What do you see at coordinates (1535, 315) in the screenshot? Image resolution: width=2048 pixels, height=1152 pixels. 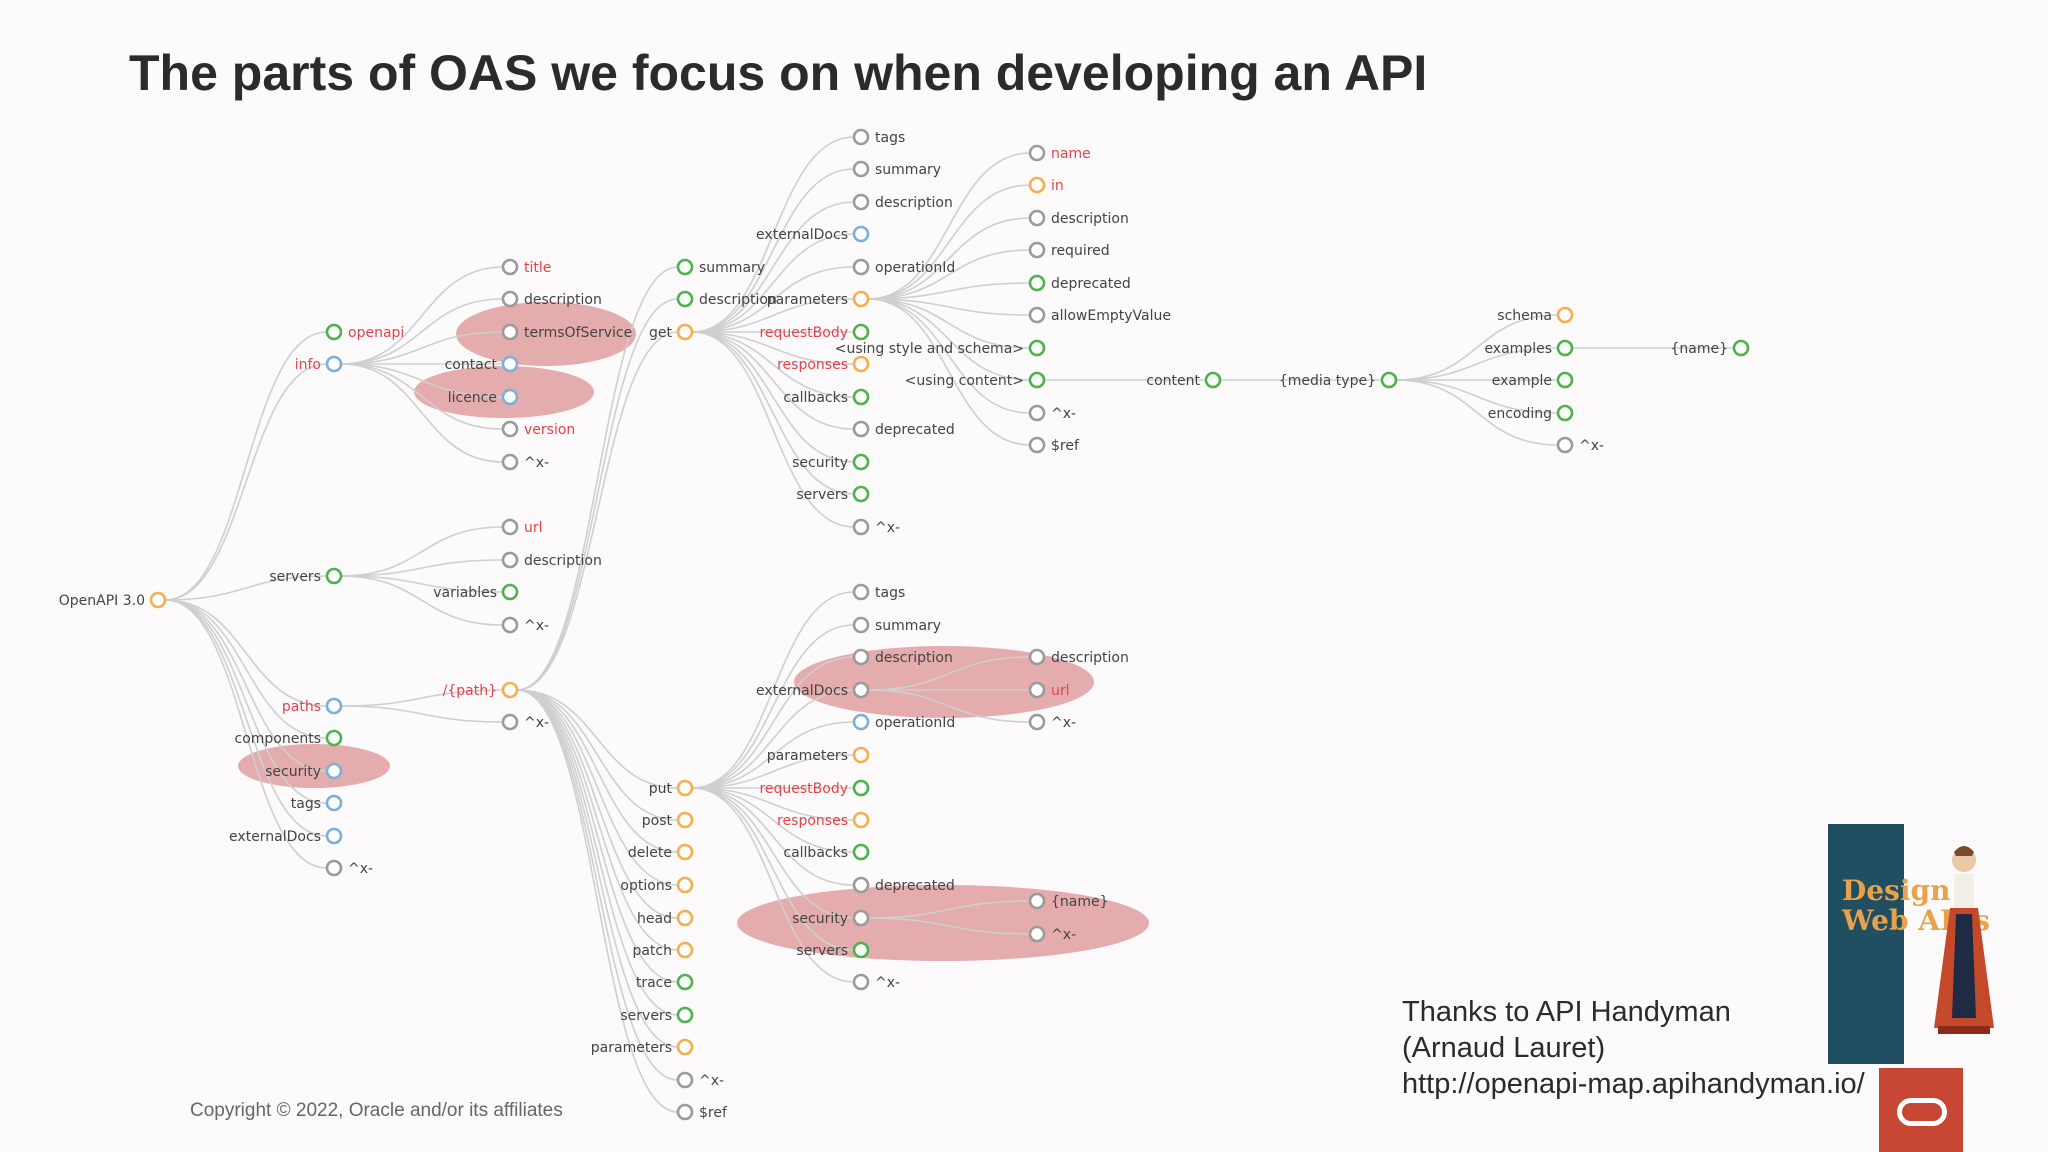 I see `tree-node-m-schema: schema` at bounding box center [1535, 315].